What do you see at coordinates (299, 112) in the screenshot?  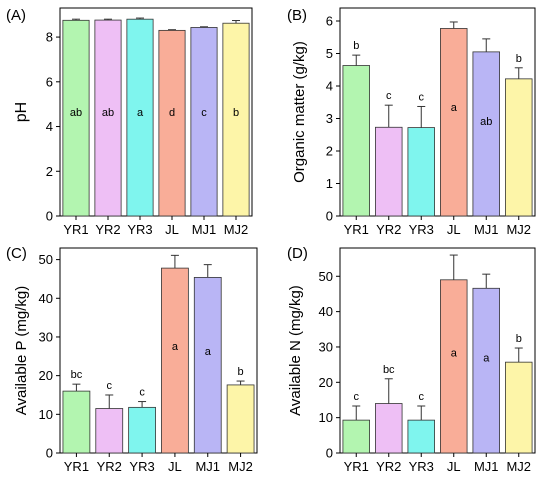 I see `y-axis-label: Organic matter (g/kg)` at bounding box center [299, 112].